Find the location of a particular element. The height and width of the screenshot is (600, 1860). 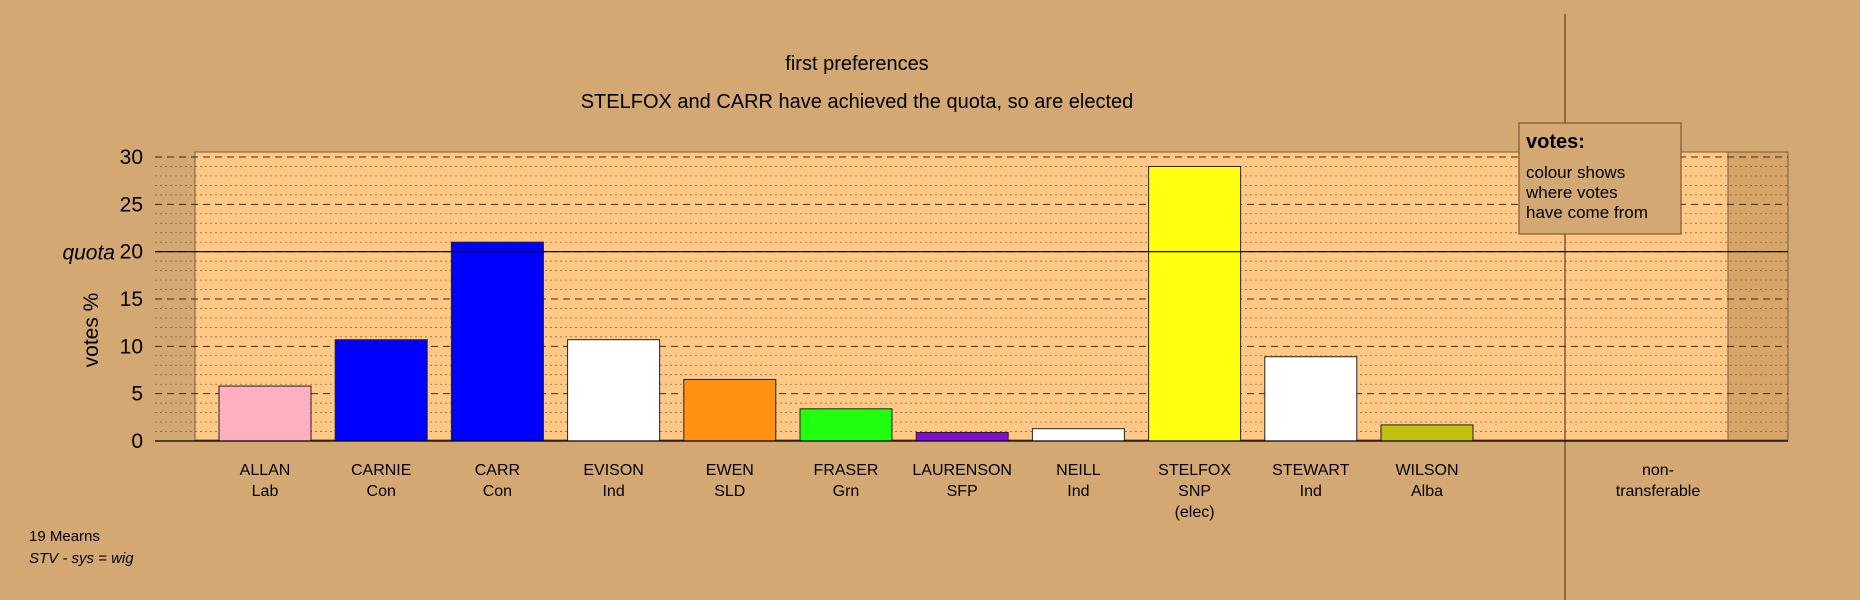

nontransferable-label-2: transferable is located at coordinates (1658, 491).